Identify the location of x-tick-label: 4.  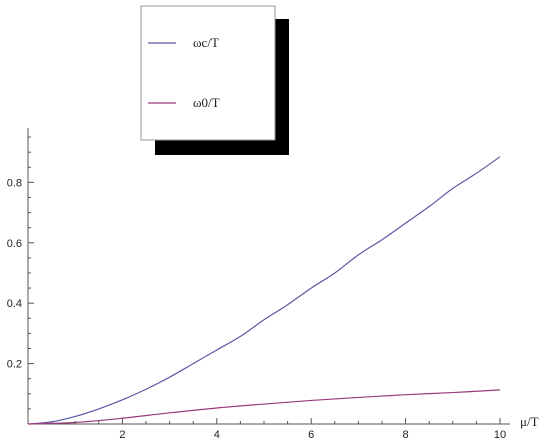
(217, 435).